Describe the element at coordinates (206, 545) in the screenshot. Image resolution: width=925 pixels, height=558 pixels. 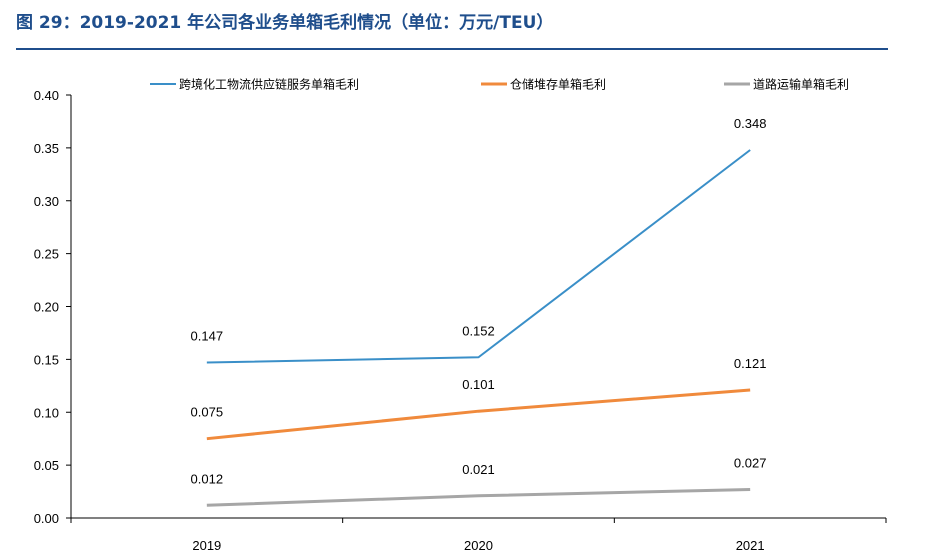
I see `x-tick-label: 2019` at that location.